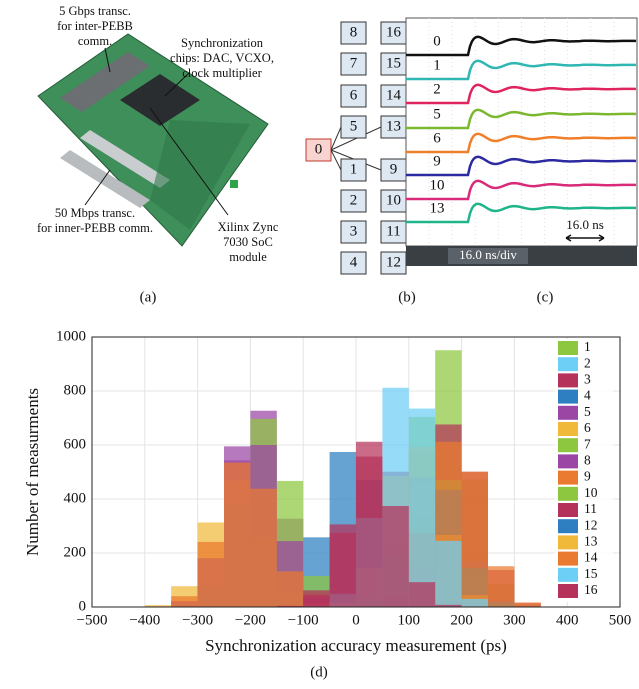  Describe the element at coordinates (591, 557) in the screenshot. I see `legend-label: 14` at that location.